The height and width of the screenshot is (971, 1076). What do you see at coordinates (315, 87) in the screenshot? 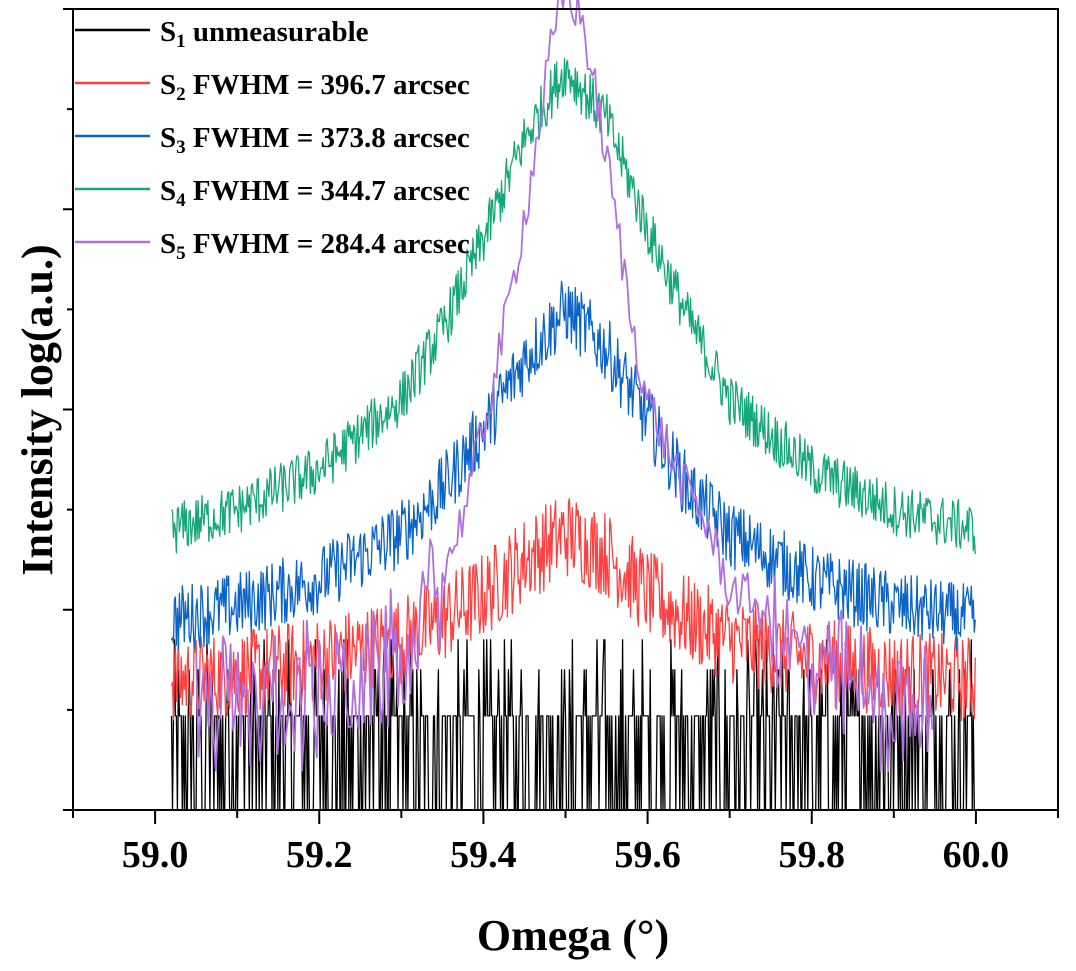
I see `legend-label-S2: S2 FWHM = 396.7 arcsec` at bounding box center [315, 87].